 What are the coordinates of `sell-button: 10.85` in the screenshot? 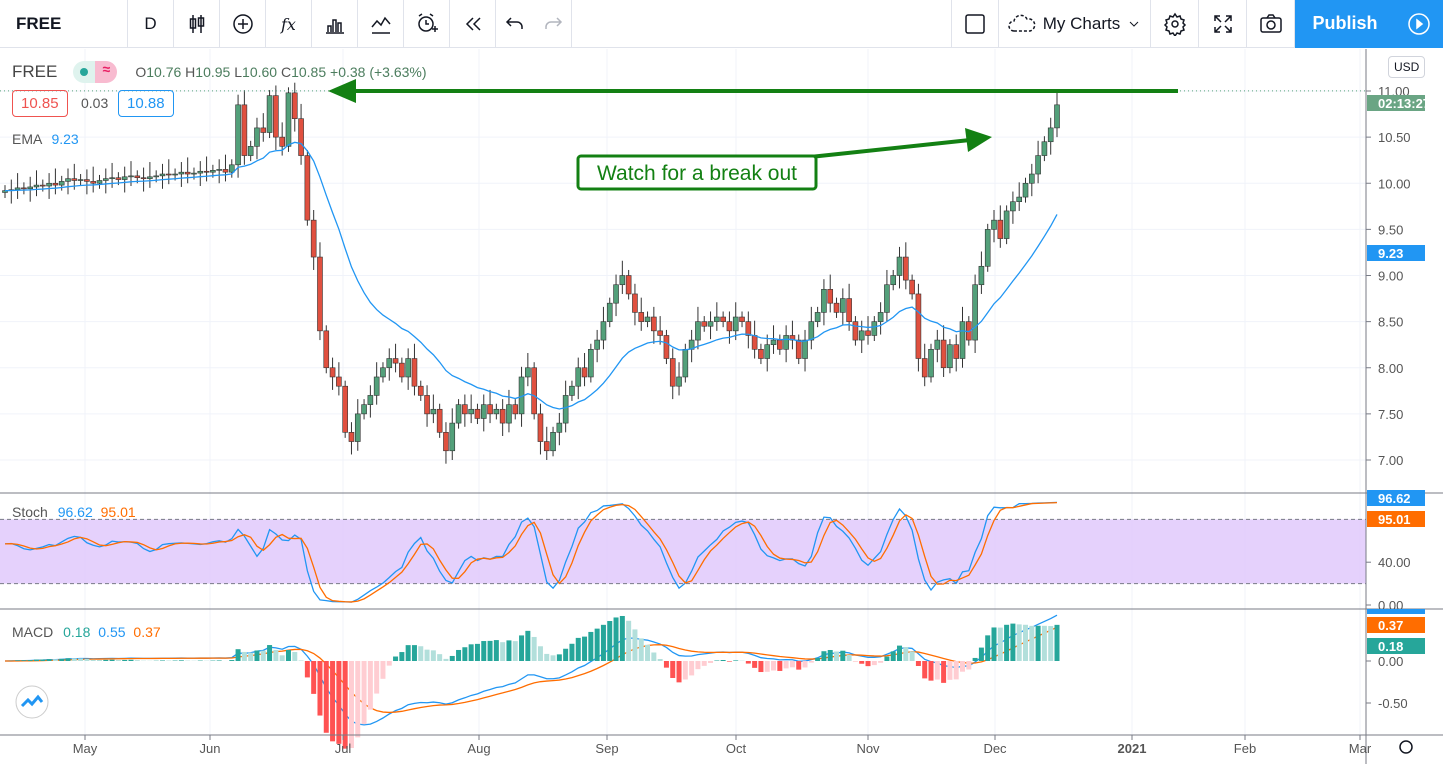 It's located at (40, 103).